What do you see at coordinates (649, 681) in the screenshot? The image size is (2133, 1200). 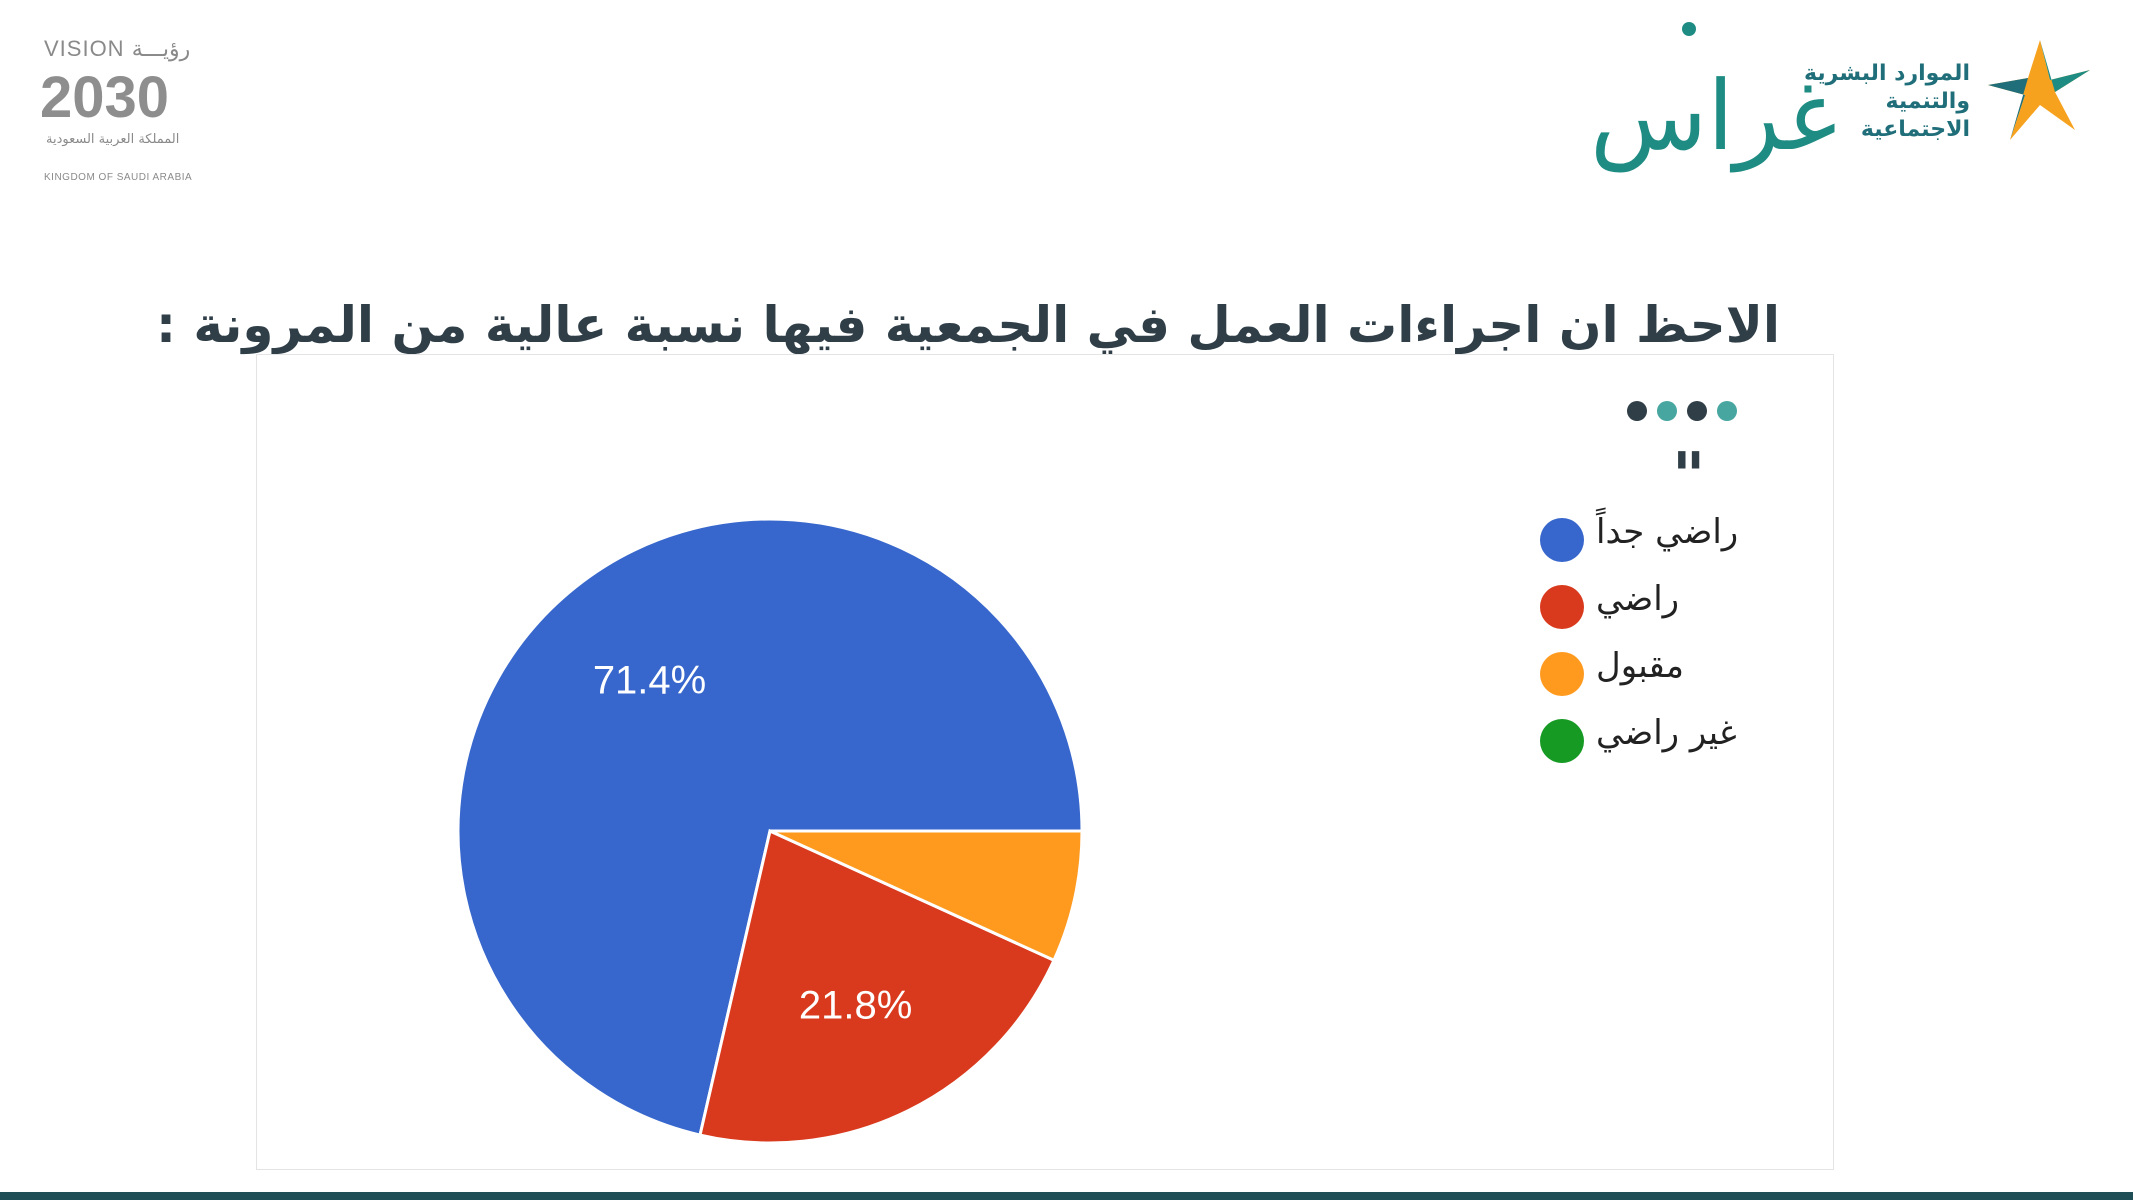 I see `pie-data-label: 71.4%` at bounding box center [649, 681].